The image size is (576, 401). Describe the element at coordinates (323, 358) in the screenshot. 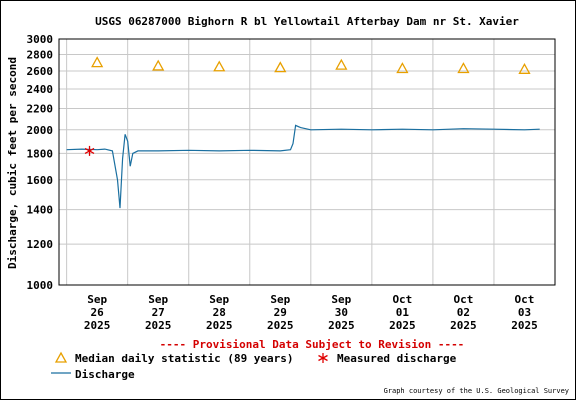

I see `legend-star-icon` at that location.